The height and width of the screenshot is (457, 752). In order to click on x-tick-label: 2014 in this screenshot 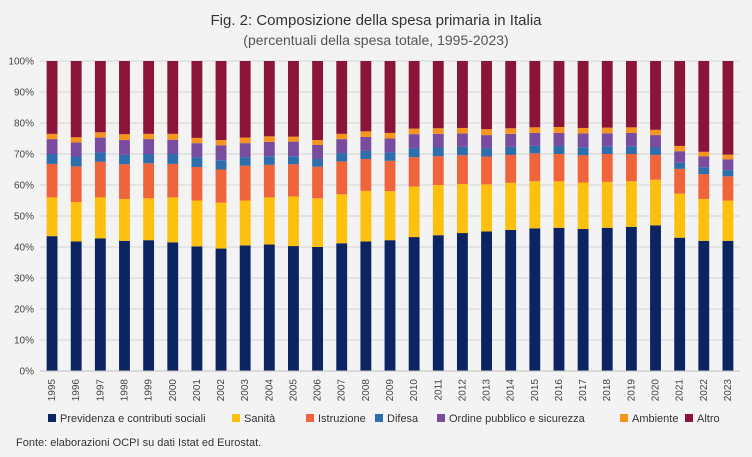, I will do `click(511, 390)`.